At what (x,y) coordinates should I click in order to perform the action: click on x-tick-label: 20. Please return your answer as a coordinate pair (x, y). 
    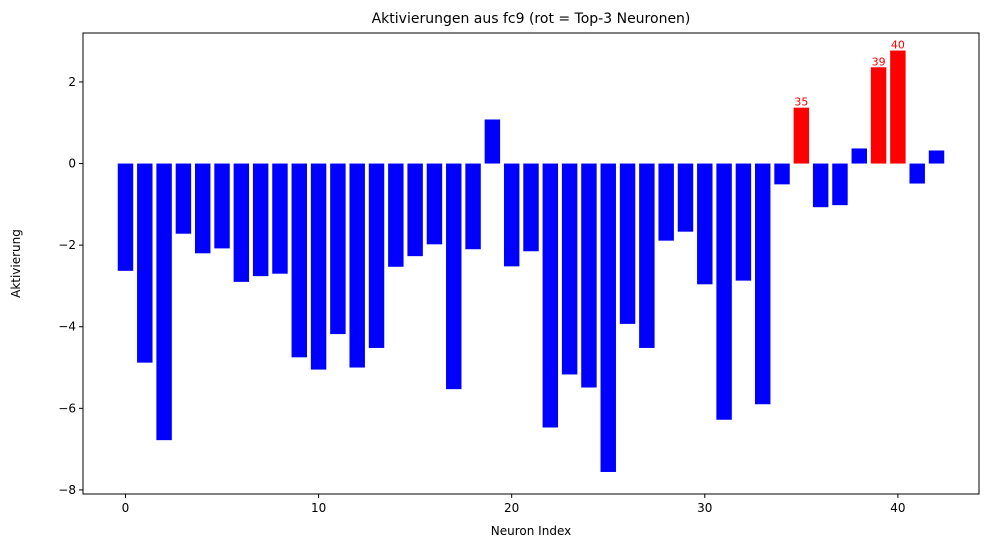
    Looking at the image, I should click on (511, 508).